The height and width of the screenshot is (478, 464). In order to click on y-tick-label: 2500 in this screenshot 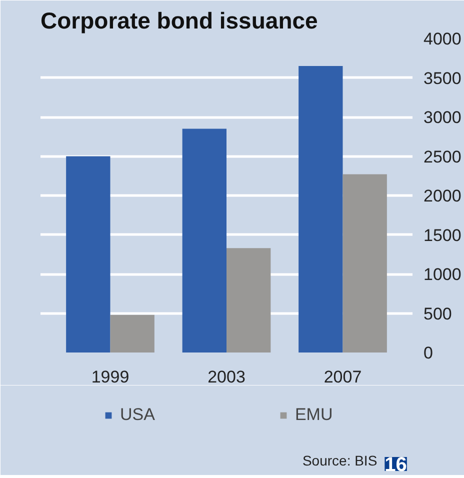, I will do `click(443, 156)`.